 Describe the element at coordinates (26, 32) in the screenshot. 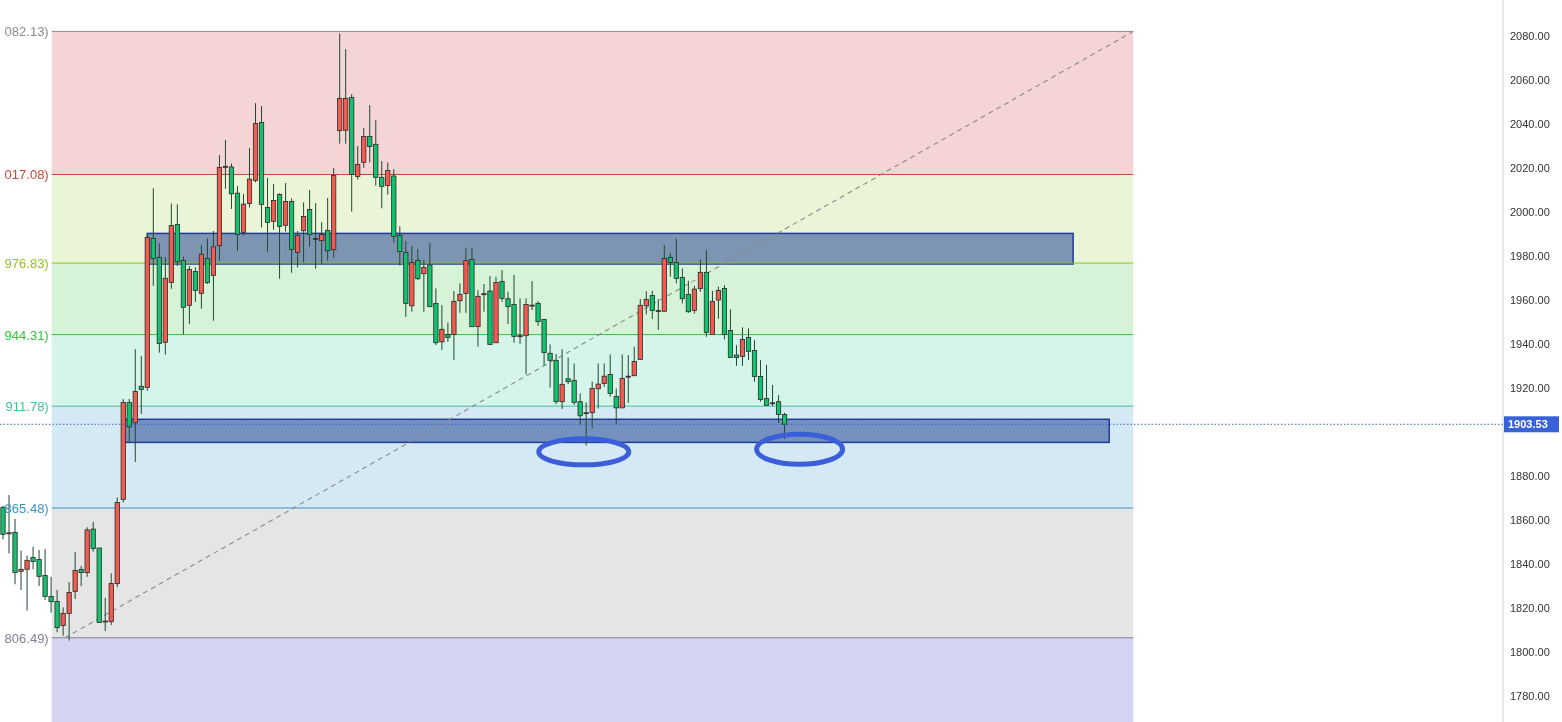

I see `annotation: 082.13)` at that location.